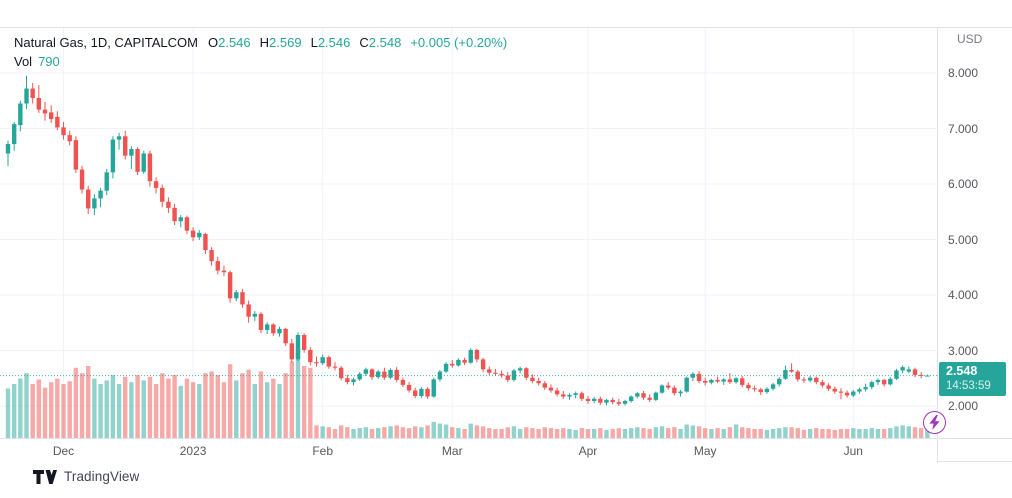  What do you see at coordinates (452, 451) in the screenshot?
I see `time-tick-label: Mar` at bounding box center [452, 451].